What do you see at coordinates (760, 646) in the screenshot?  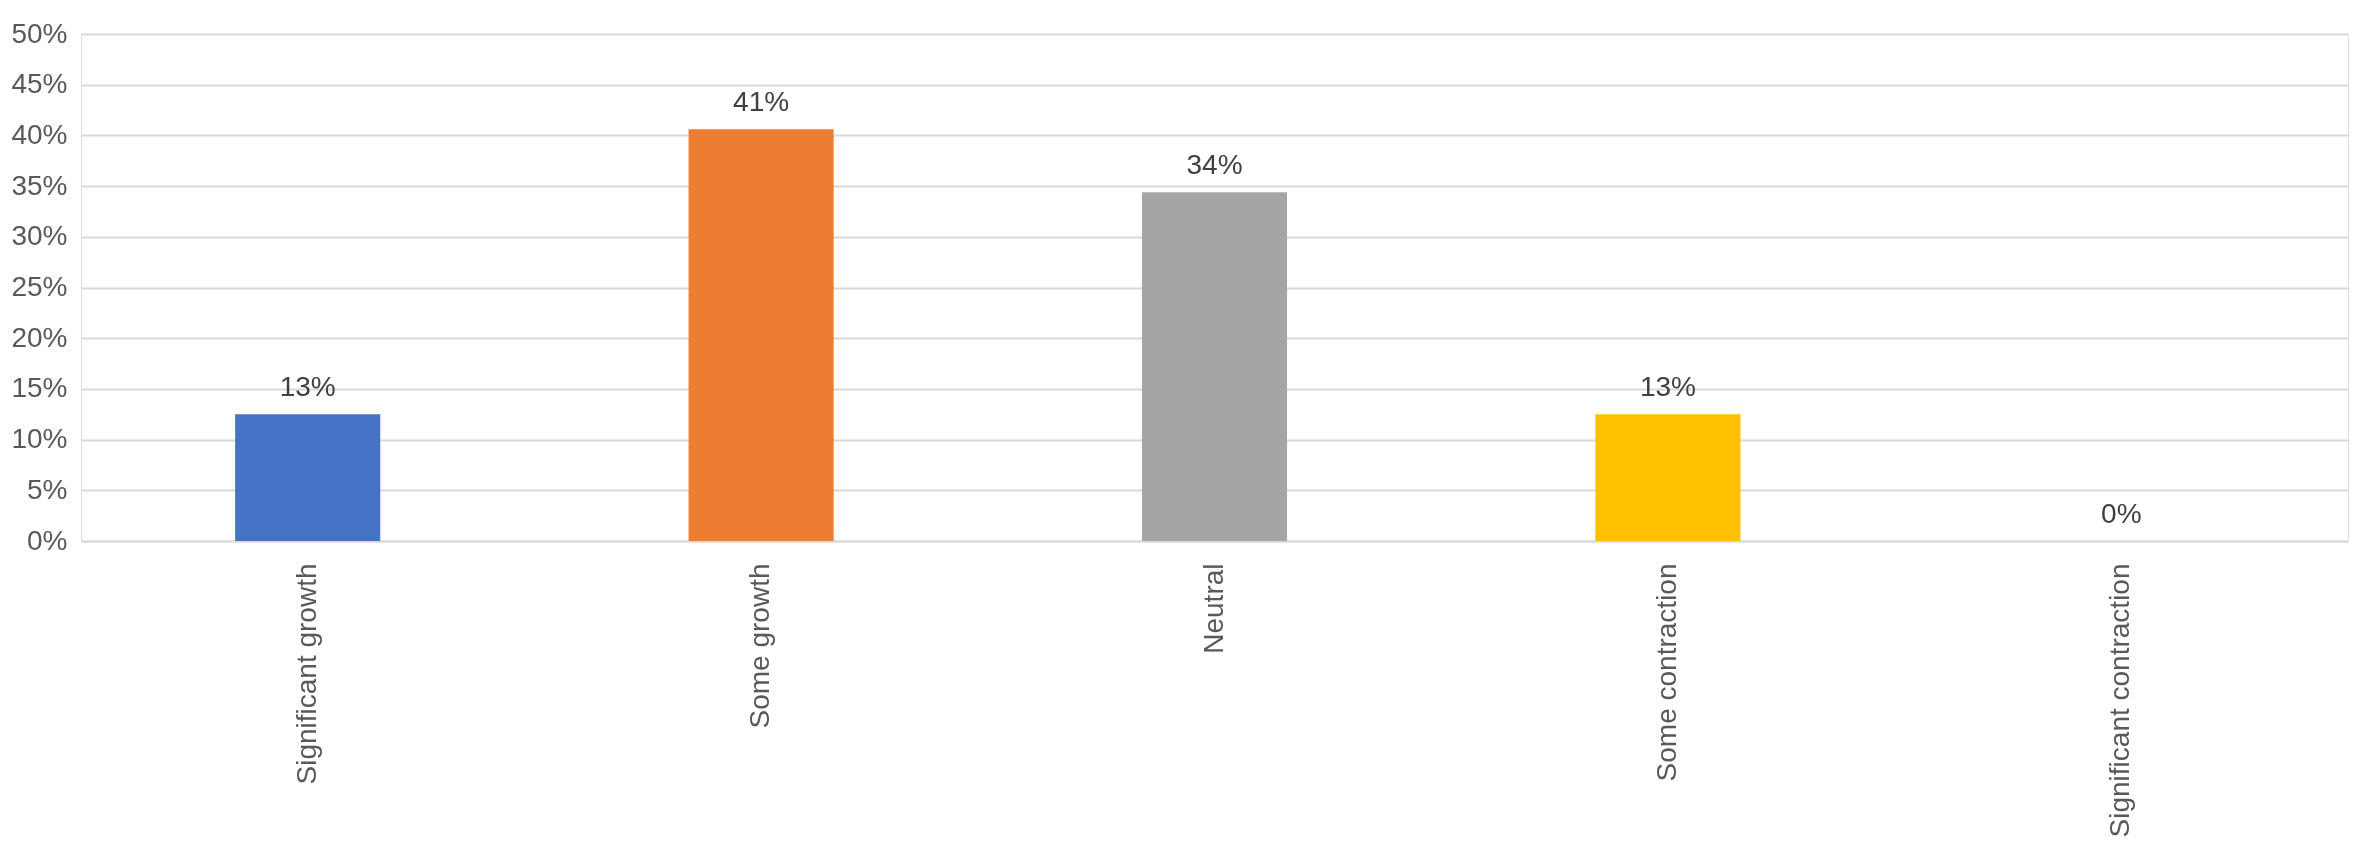 I see `x-tick-label: Some growth` at bounding box center [760, 646].